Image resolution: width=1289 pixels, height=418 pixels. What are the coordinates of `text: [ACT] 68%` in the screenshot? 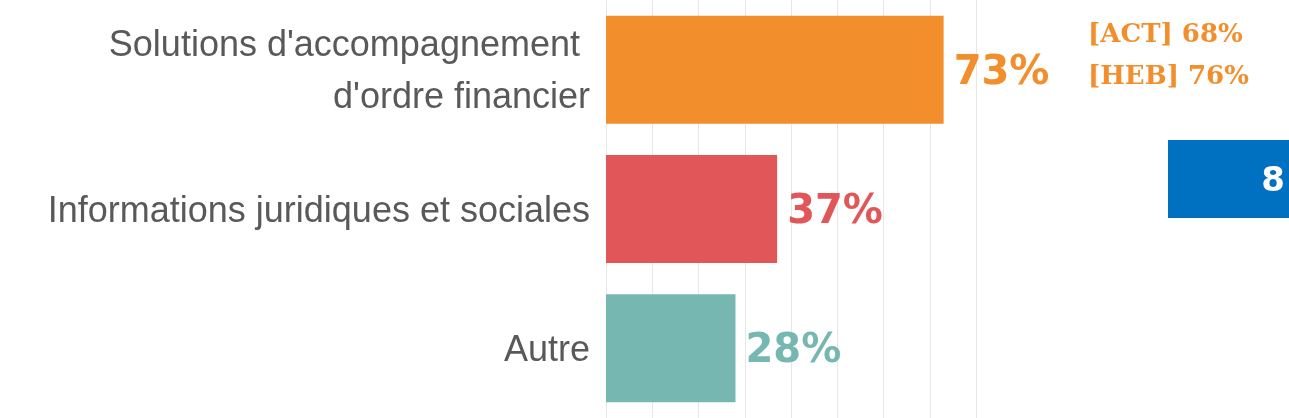 It's located at (1165, 33).